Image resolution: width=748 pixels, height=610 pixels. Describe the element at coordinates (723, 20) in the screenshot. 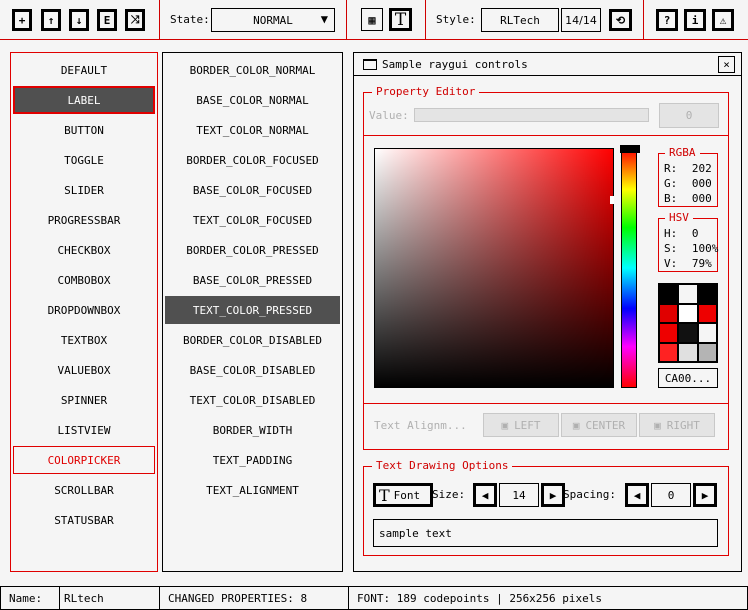

I see `warning-icon: ⚠` at that location.